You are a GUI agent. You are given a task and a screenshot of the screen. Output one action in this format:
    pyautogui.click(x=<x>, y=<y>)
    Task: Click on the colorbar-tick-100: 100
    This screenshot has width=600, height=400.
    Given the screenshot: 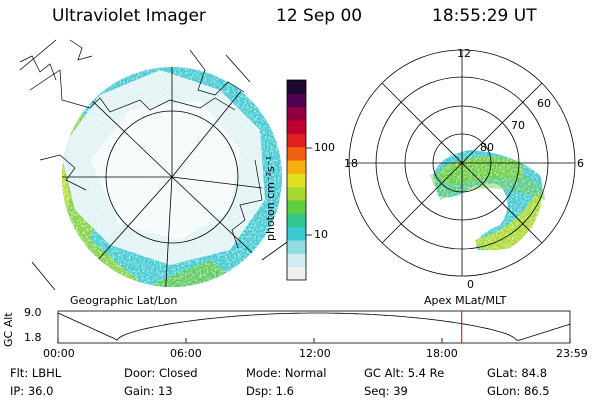 What is the action you would take?
    pyautogui.click(x=324, y=147)
    